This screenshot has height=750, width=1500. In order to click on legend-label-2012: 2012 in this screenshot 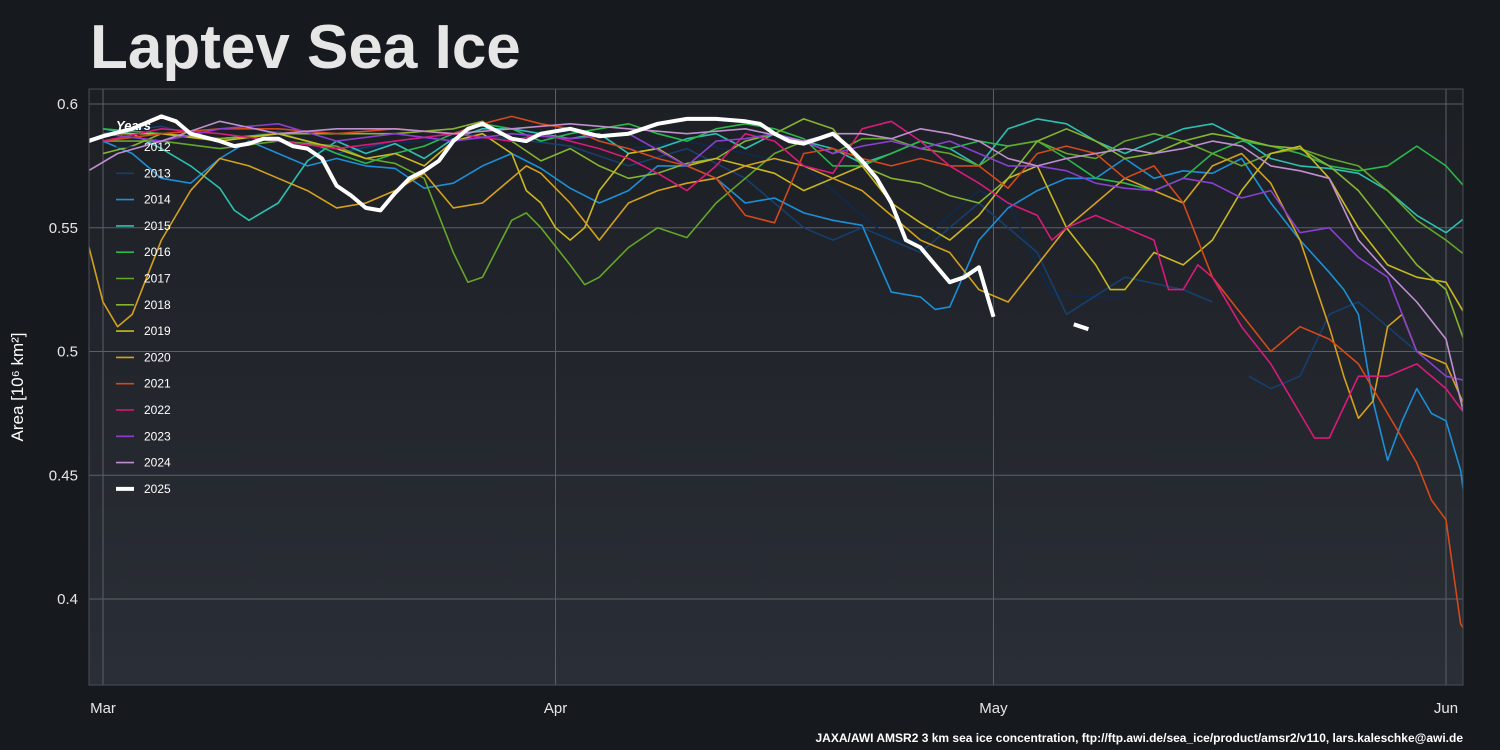, I will do `click(157, 147)`.